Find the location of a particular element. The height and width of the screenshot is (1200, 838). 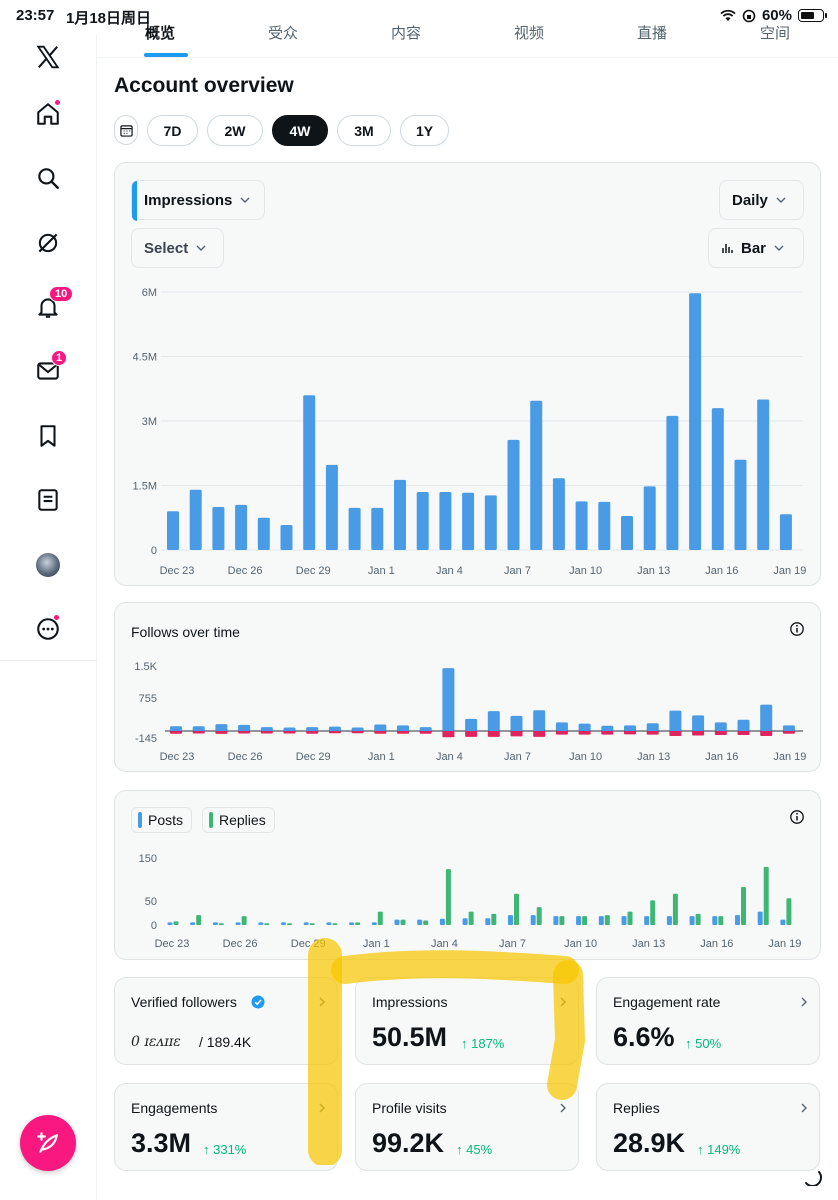

compose-post-button is located at coordinates (48, 1143).